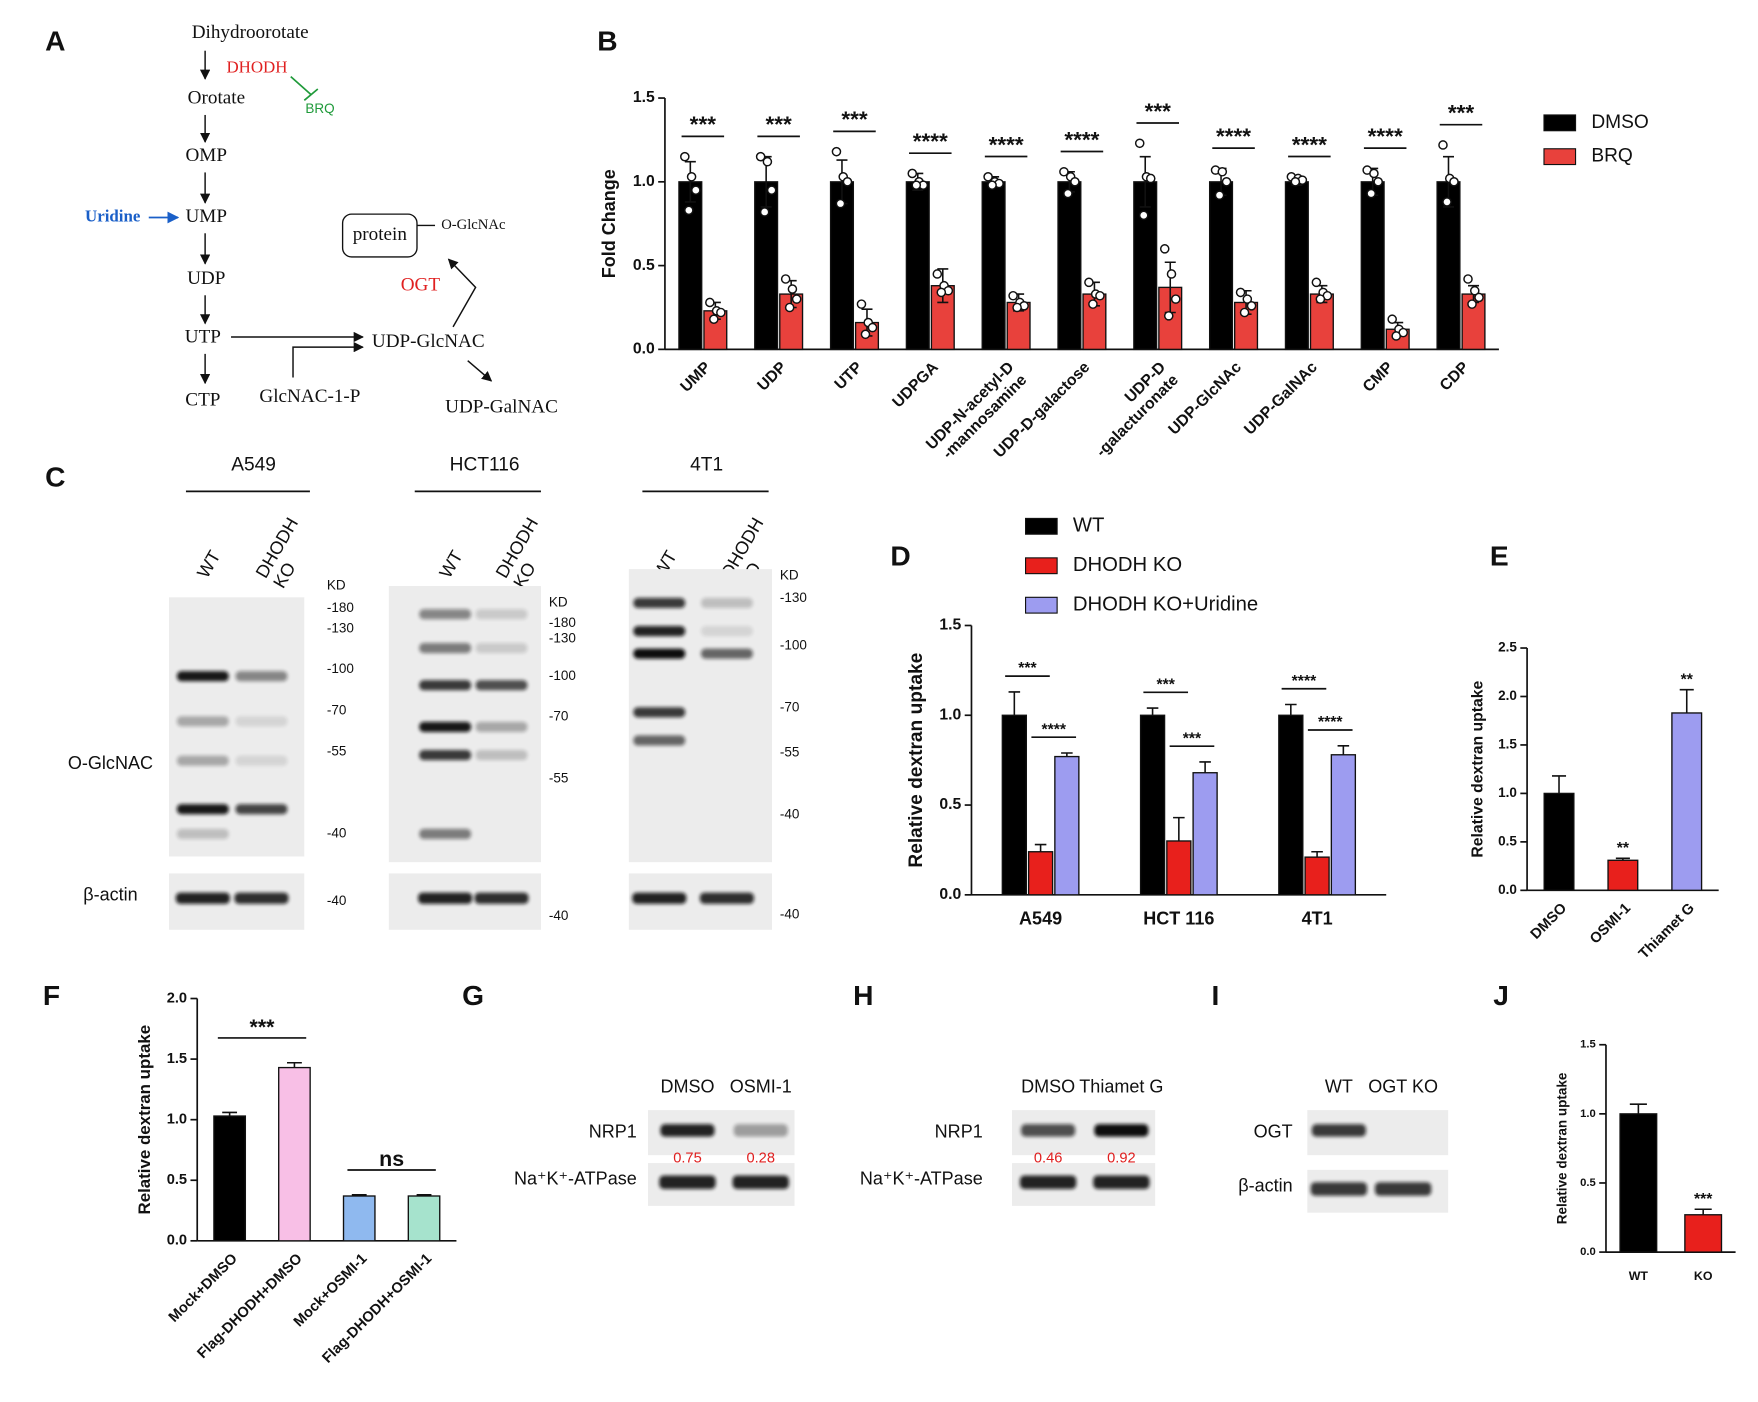 The width and height of the screenshot is (1758, 1402). Describe the element at coordinates (1507, 792) in the screenshot. I see `y-tick-label: 1.0` at that location.